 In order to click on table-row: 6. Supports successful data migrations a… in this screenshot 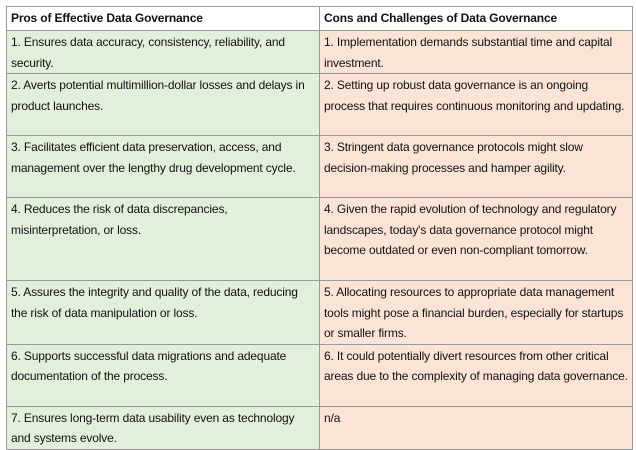, I will do `click(319, 375)`.